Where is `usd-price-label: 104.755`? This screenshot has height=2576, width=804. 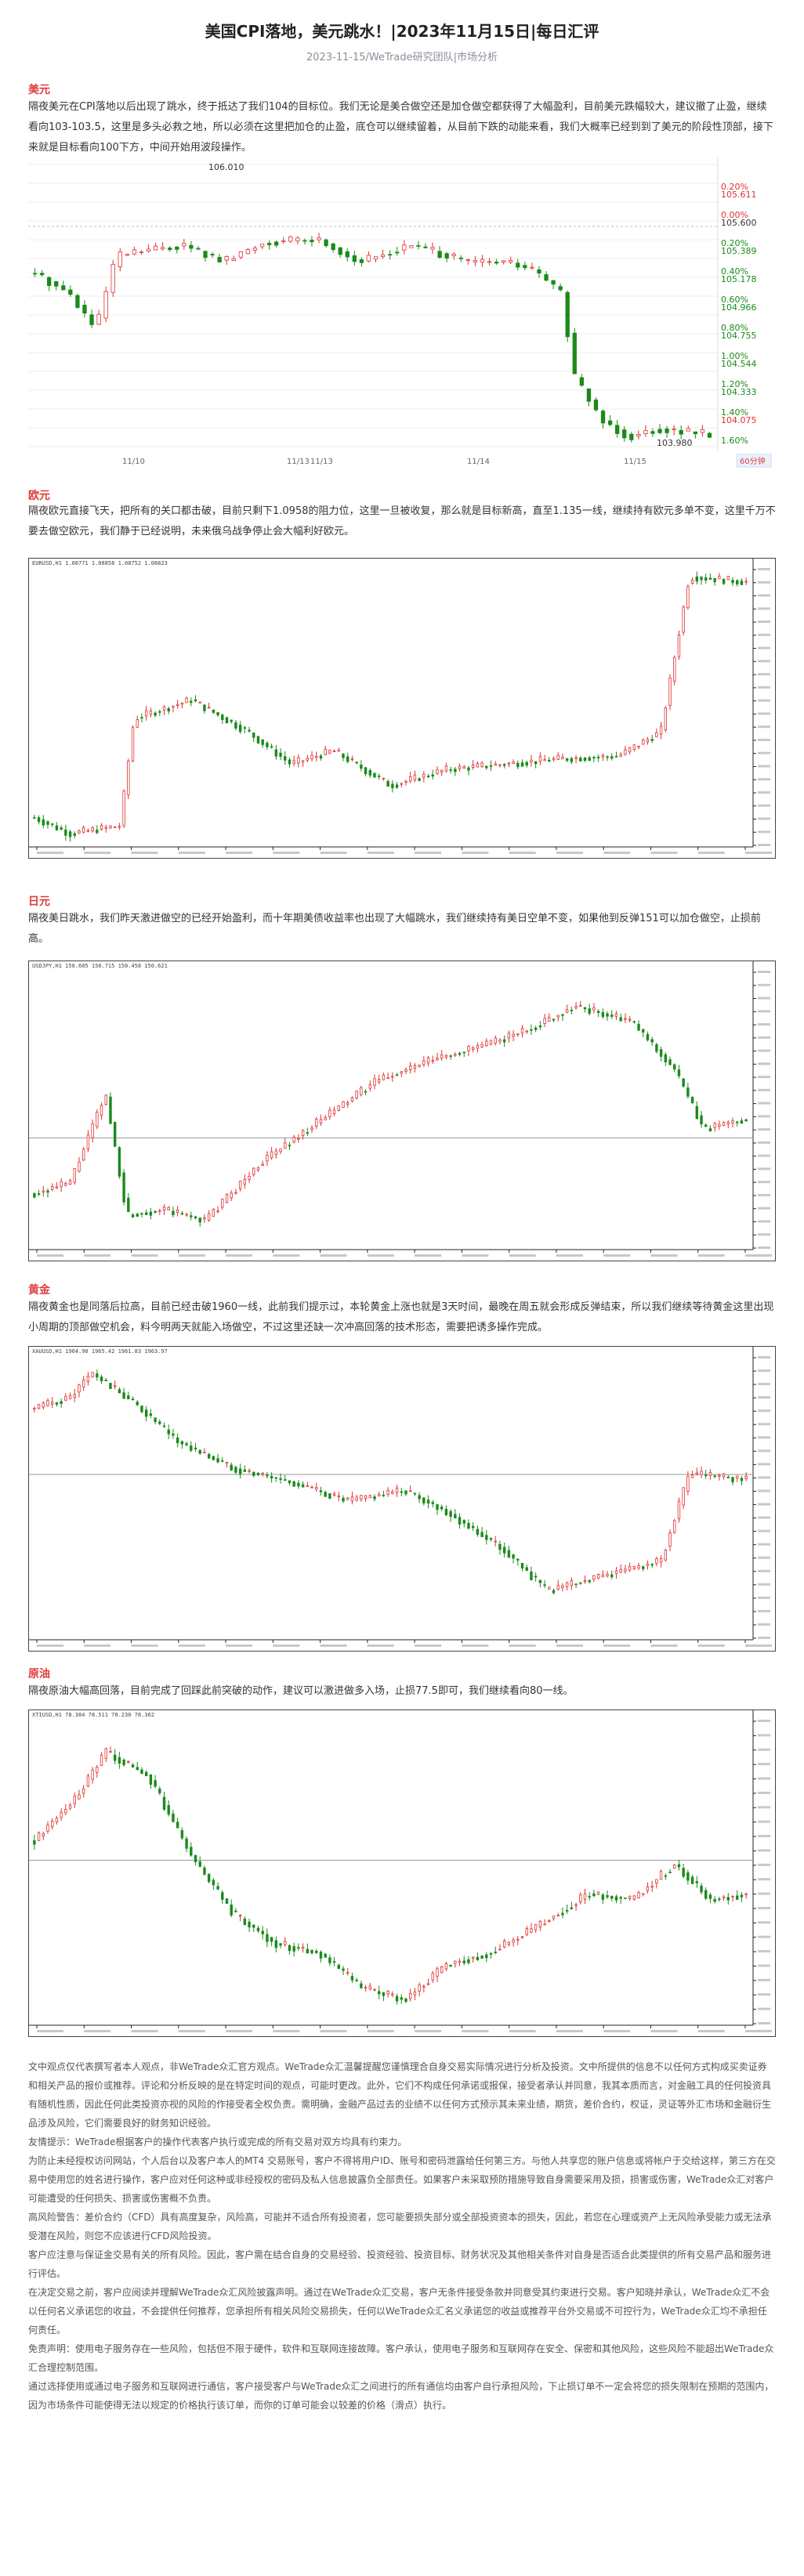 usd-price-label: 104.755 is located at coordinates (739, 336).